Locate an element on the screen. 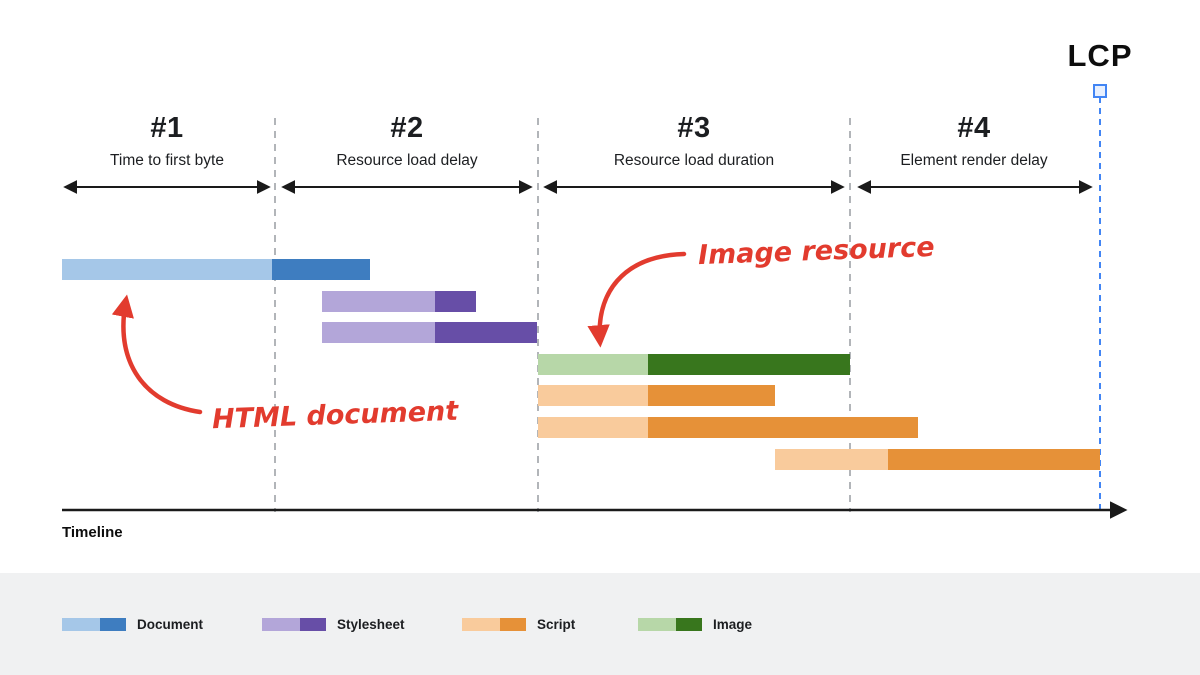  phase-2-name: Resource load delay is located at coordinates (407, 160).